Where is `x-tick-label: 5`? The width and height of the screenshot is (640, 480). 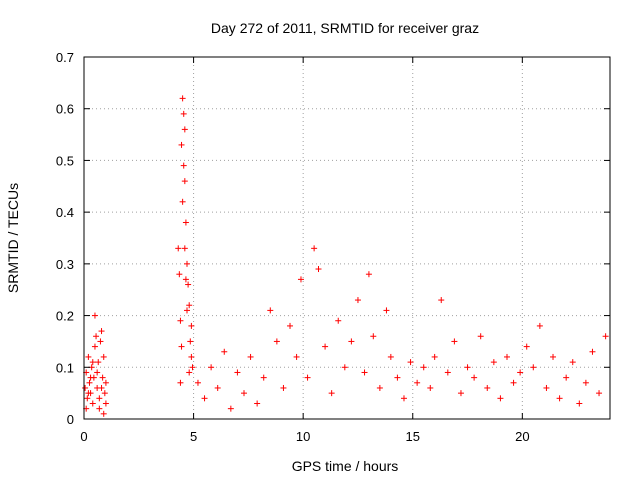
x-tick-label: 5 is located at coordinates (193, 436).